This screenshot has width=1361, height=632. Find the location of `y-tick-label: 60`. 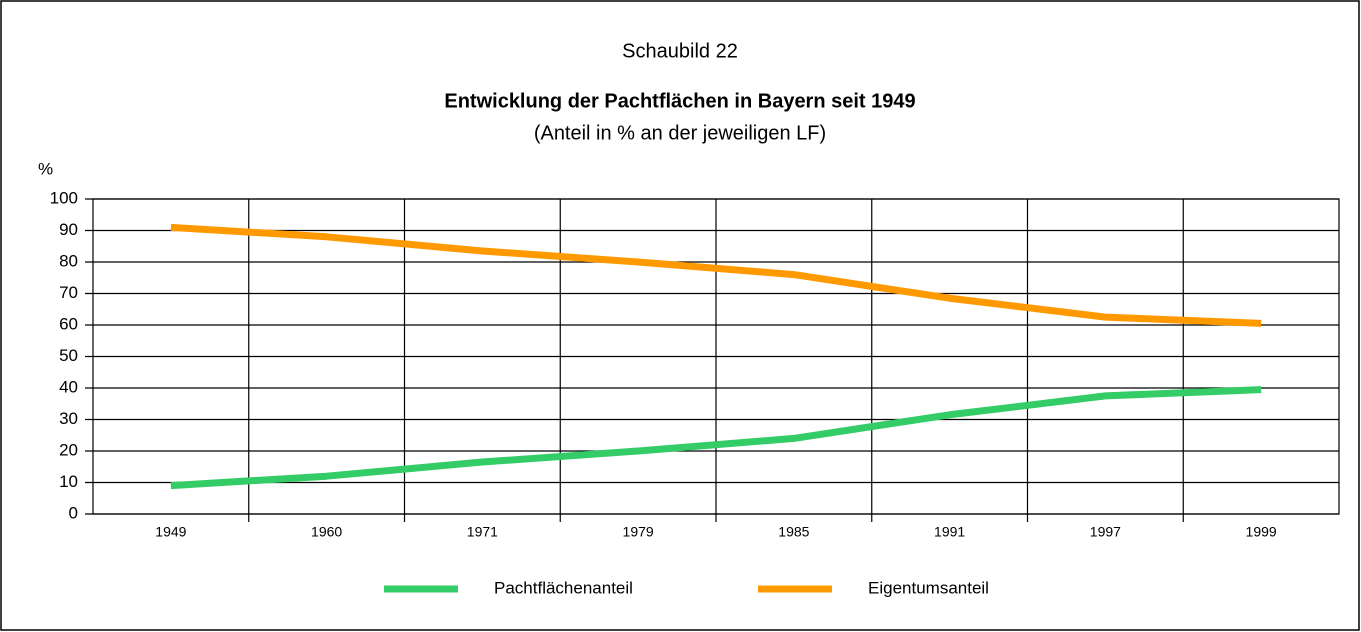

y-tick-label: 60 is located at coordinates (68, 323).